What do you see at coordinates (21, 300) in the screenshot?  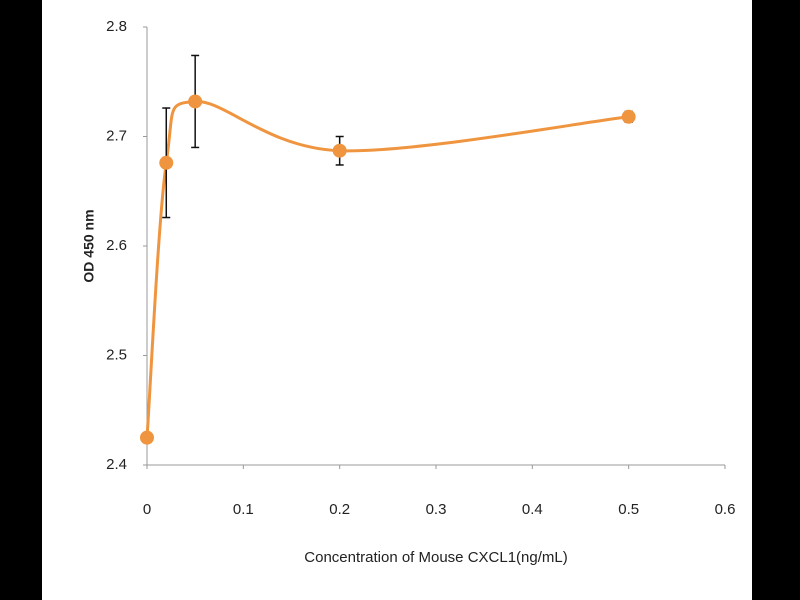 I see `left-border` at bounding box center [21, 300].